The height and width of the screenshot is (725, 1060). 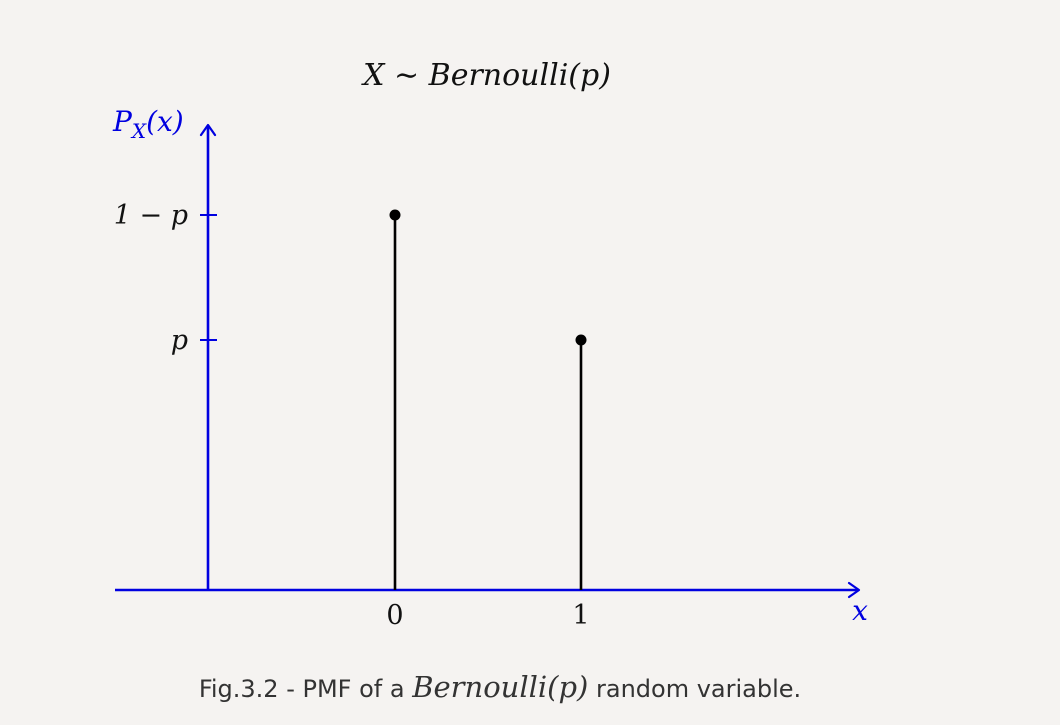 I want to click on x-axis-label: x, so click(x=860, y=610).